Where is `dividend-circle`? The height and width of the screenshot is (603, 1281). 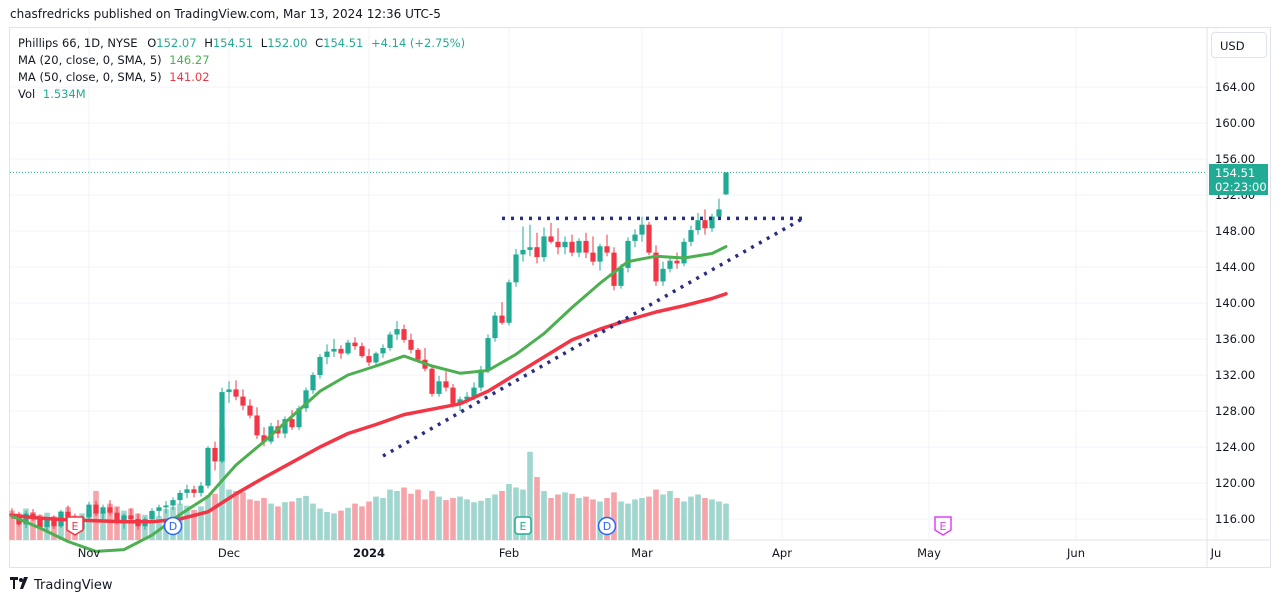 dividend-circle is located at coordinates (173, 526).